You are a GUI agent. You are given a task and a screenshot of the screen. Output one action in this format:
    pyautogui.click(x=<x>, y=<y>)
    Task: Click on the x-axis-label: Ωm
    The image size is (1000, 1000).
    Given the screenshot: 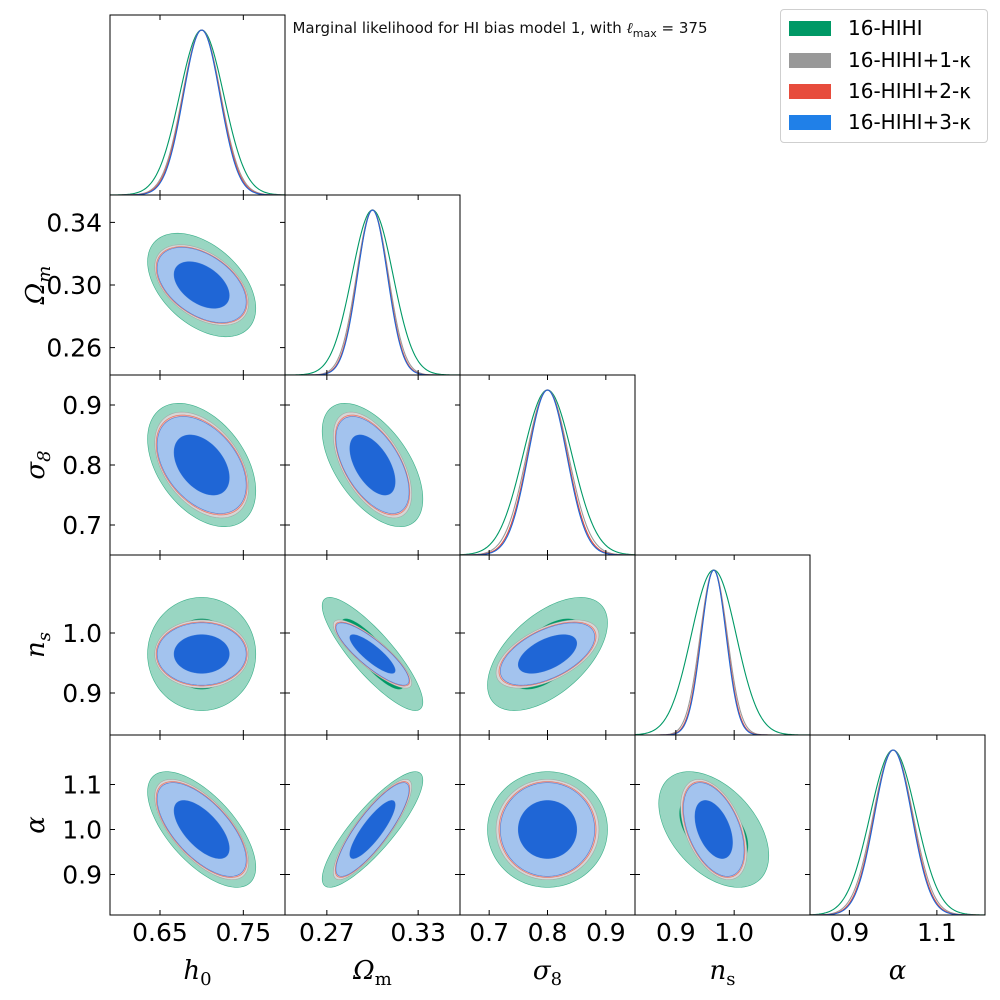 What is the action you would take?
    pyautogui.click(x=372, y=973)
    